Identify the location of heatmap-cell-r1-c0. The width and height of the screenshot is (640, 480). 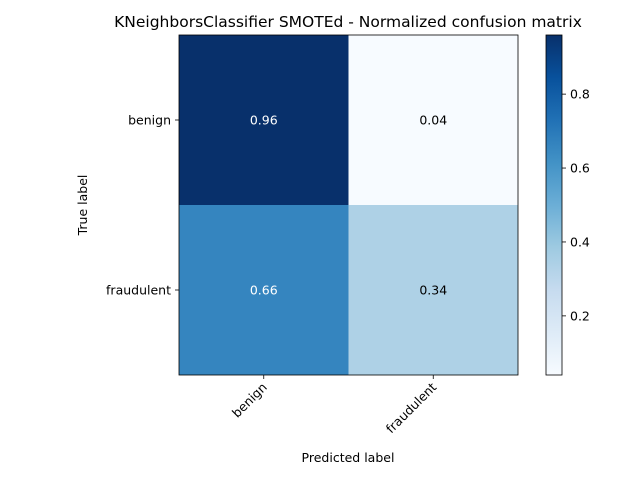
(264, 290).